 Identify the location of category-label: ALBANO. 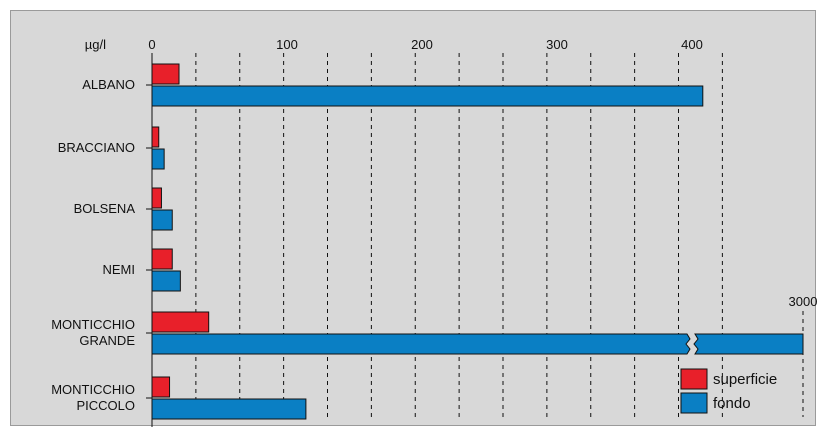
(108, 84).